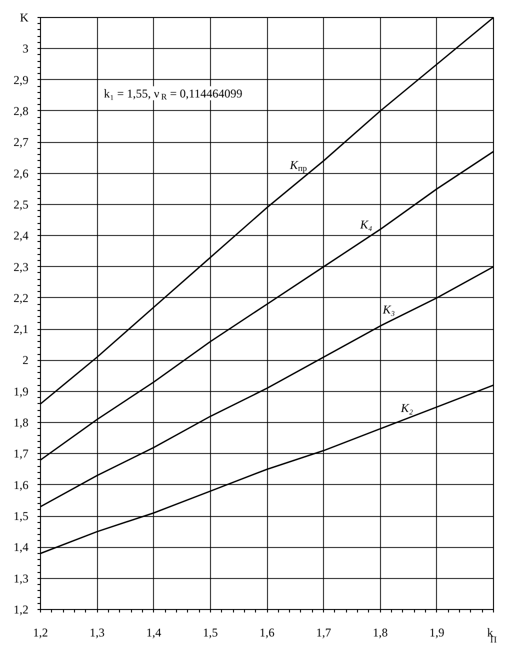  What do you see at coordinates (21, 423) in the screenshot?
I see `y-tick-label: 1,8` at bounding box center [21, 423].